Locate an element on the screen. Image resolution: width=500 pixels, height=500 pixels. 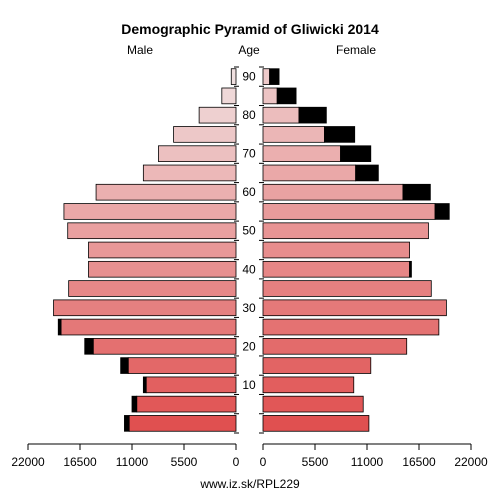
male-label: Male is located at coordinates (140, 50).